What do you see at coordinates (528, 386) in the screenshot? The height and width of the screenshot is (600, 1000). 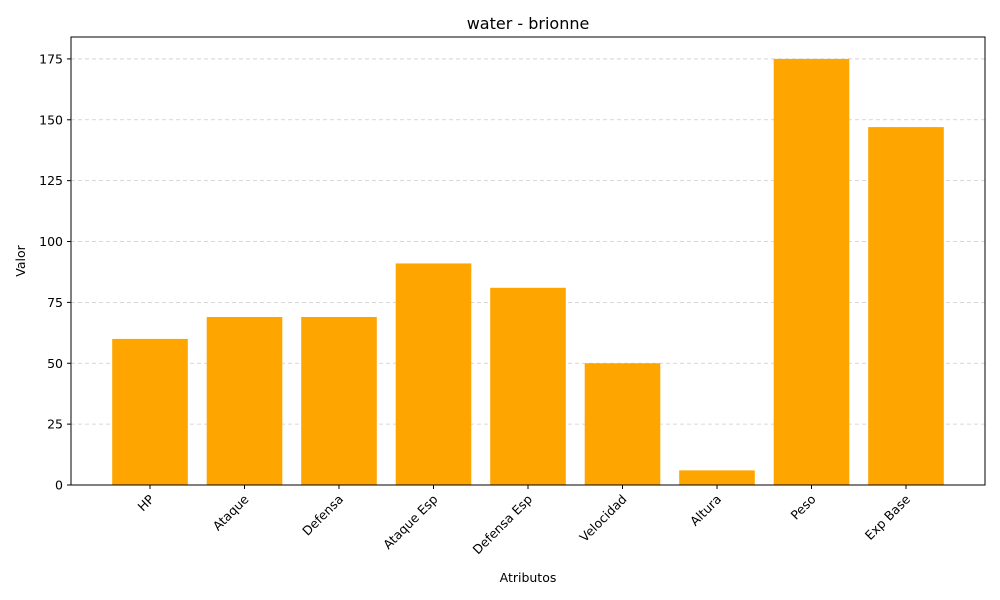 I see `bar-defensa-esp` at bounding box center [528, 386].